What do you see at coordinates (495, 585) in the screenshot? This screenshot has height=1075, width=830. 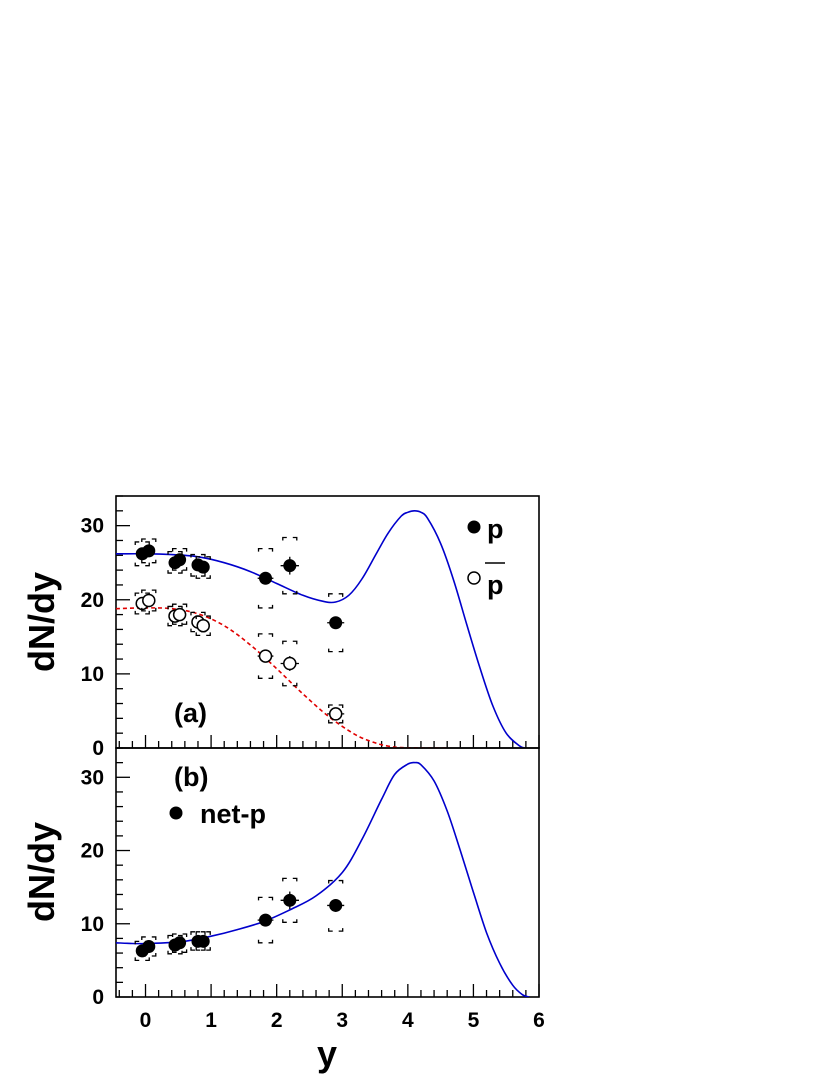 I see `legend-label-pbar: p` at bounding box center [495, 585].